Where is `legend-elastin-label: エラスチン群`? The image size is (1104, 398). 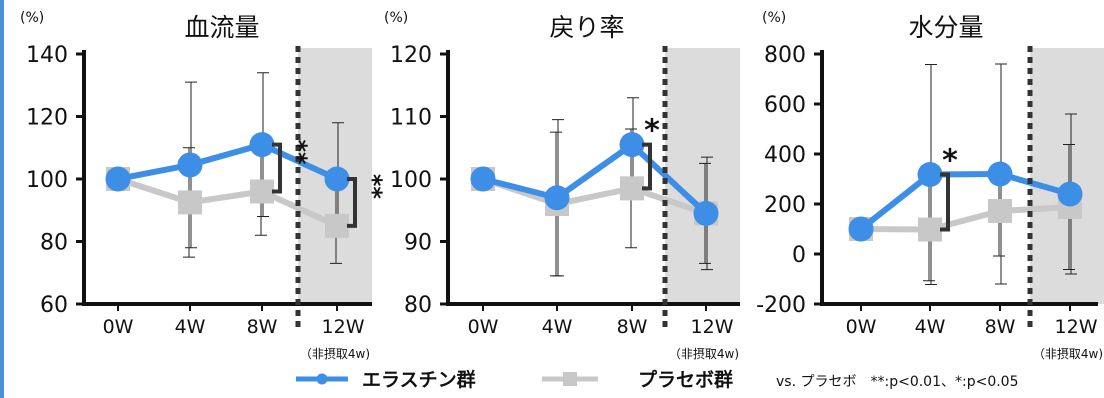 legend-elastin-label: エラスチン群 is located at coordinates (419, 379).